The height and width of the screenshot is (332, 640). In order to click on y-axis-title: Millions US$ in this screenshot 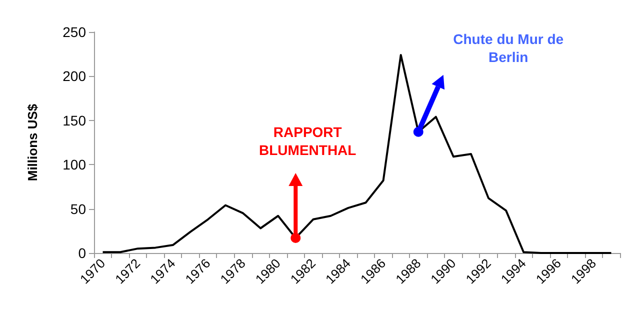, I will do `click(32, 142)`.